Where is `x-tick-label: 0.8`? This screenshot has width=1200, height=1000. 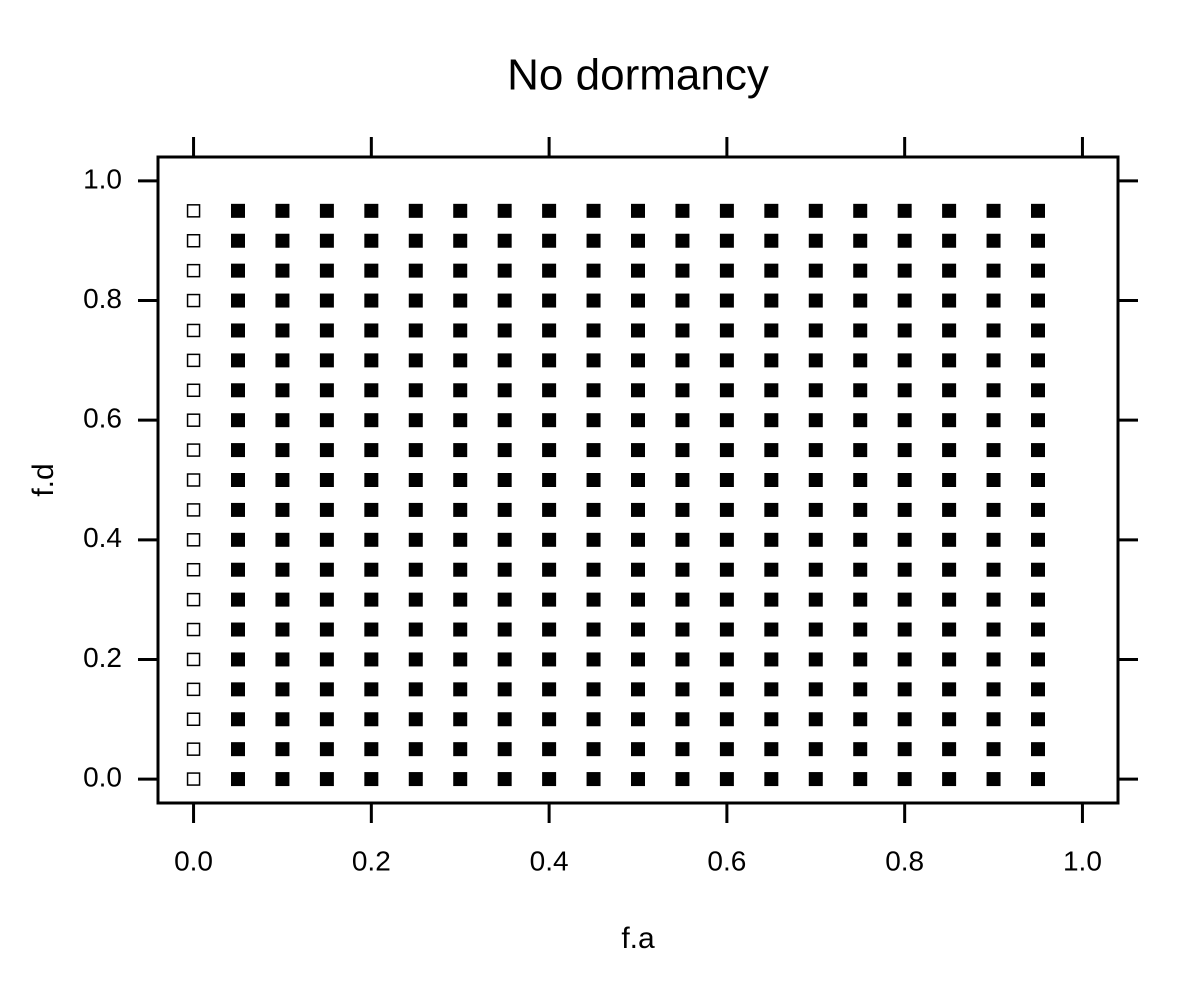 x-tick-label: 0.8 is located at coordinates (904, 860).